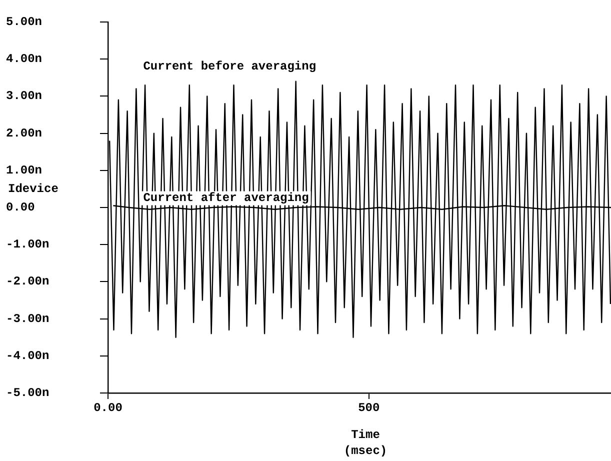 This screenshot has height=461, width=611. What do you see at coordinates (24, 170) in the screenshot?
I see `y-tick-label: 1.00n` at bounding box center [24, 170].